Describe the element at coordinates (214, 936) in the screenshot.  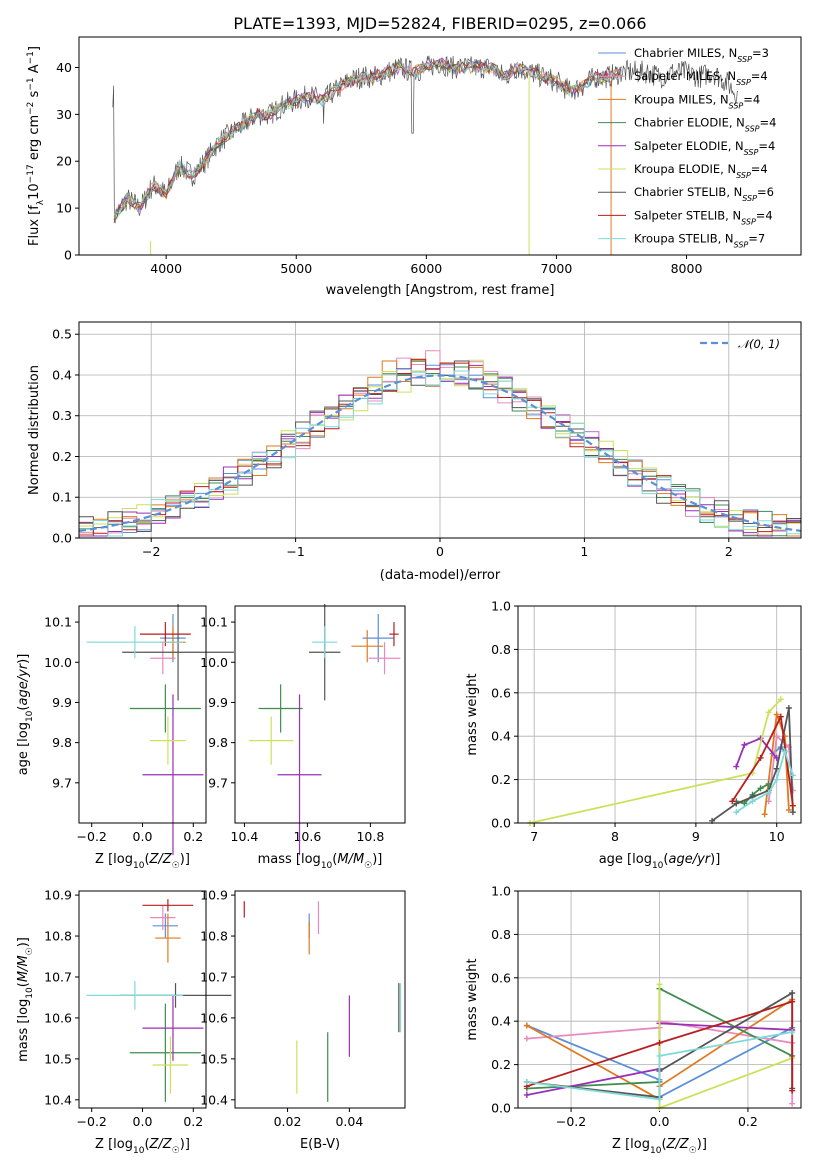
I see `y-tick-label: 10.8` at that location.